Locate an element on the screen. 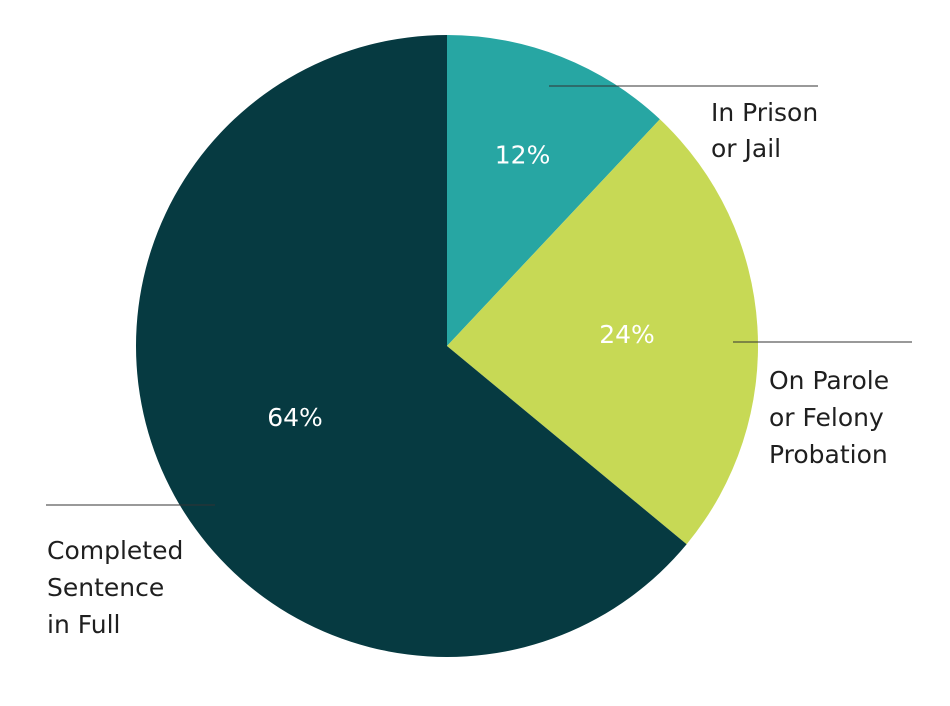 The image size is (950, 706). percent-label-completed-sentence-in-full: 64% is located at coordinates (295, 417).